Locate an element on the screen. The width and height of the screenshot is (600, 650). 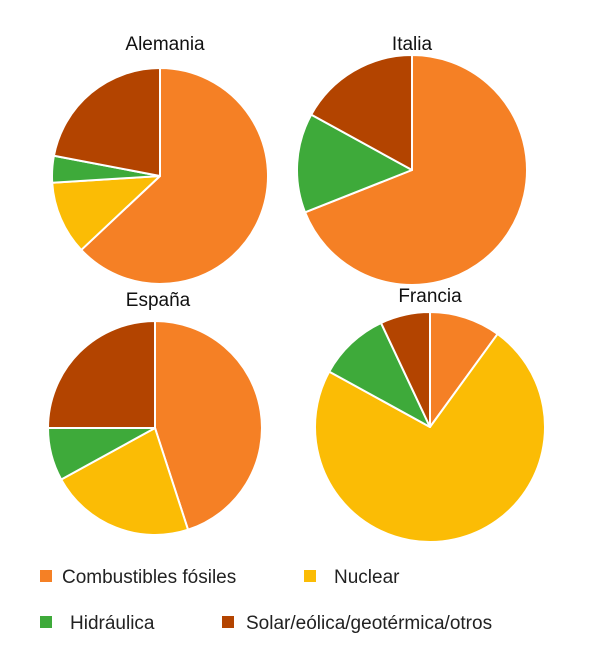
pie-1: Alemania is located at coordinates (159, 159).